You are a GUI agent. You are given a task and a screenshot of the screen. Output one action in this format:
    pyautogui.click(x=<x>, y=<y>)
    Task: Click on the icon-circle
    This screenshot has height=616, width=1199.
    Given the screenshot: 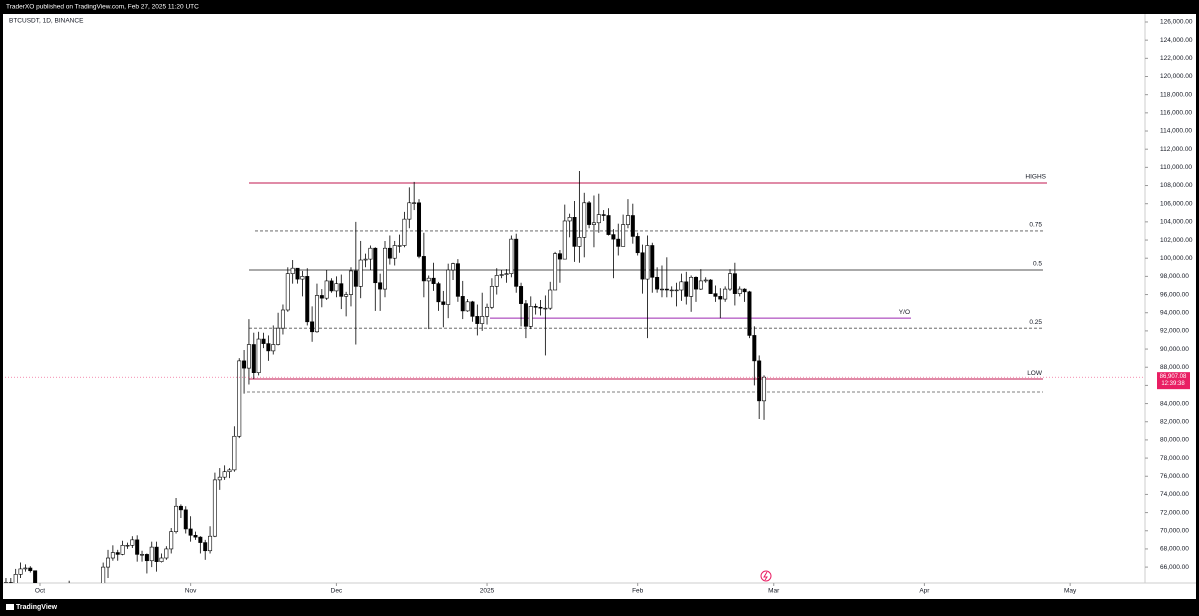 What is the action you would take?
    pyautogui.click(x=766, y=576)
    